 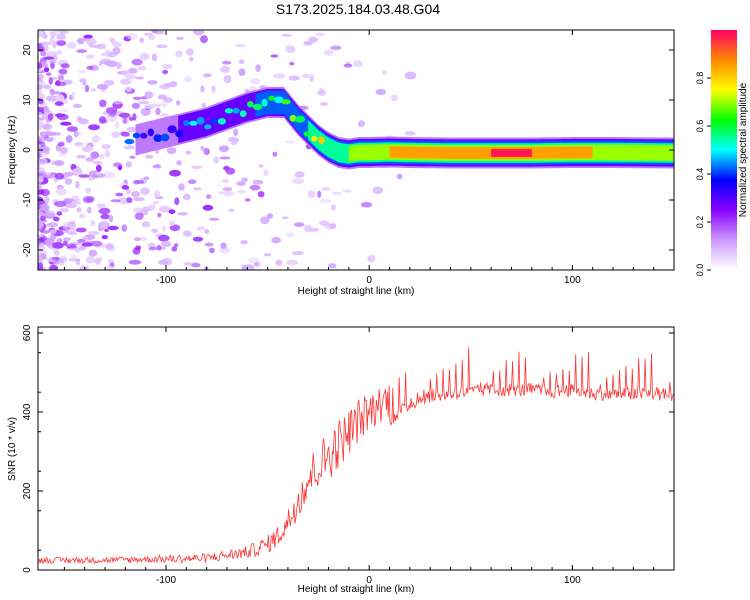 What do you see at coordinates (572, 580) in the screenshot?
I see `snr-x-tick-label: 100` at bounding box center [572, 580].